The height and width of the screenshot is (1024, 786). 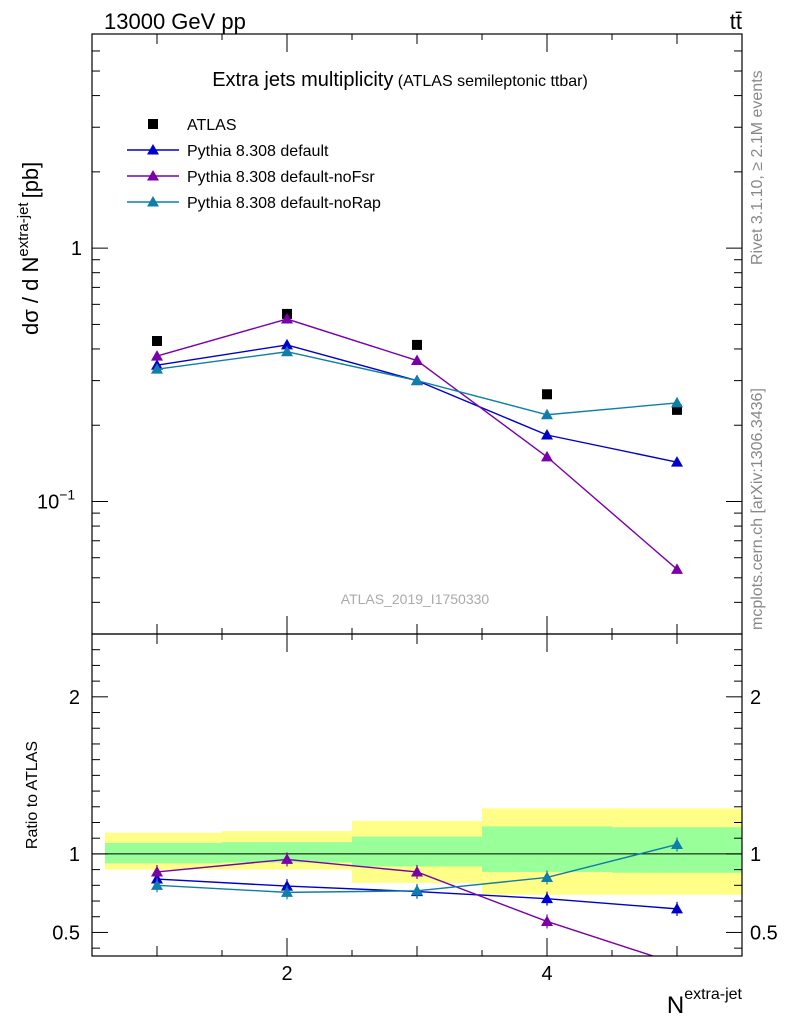 What do you see at coordinates (258, 151) in the screenshot?
I see `legend-label: Pythia 8.308 default` at bounding box center [258, 151].